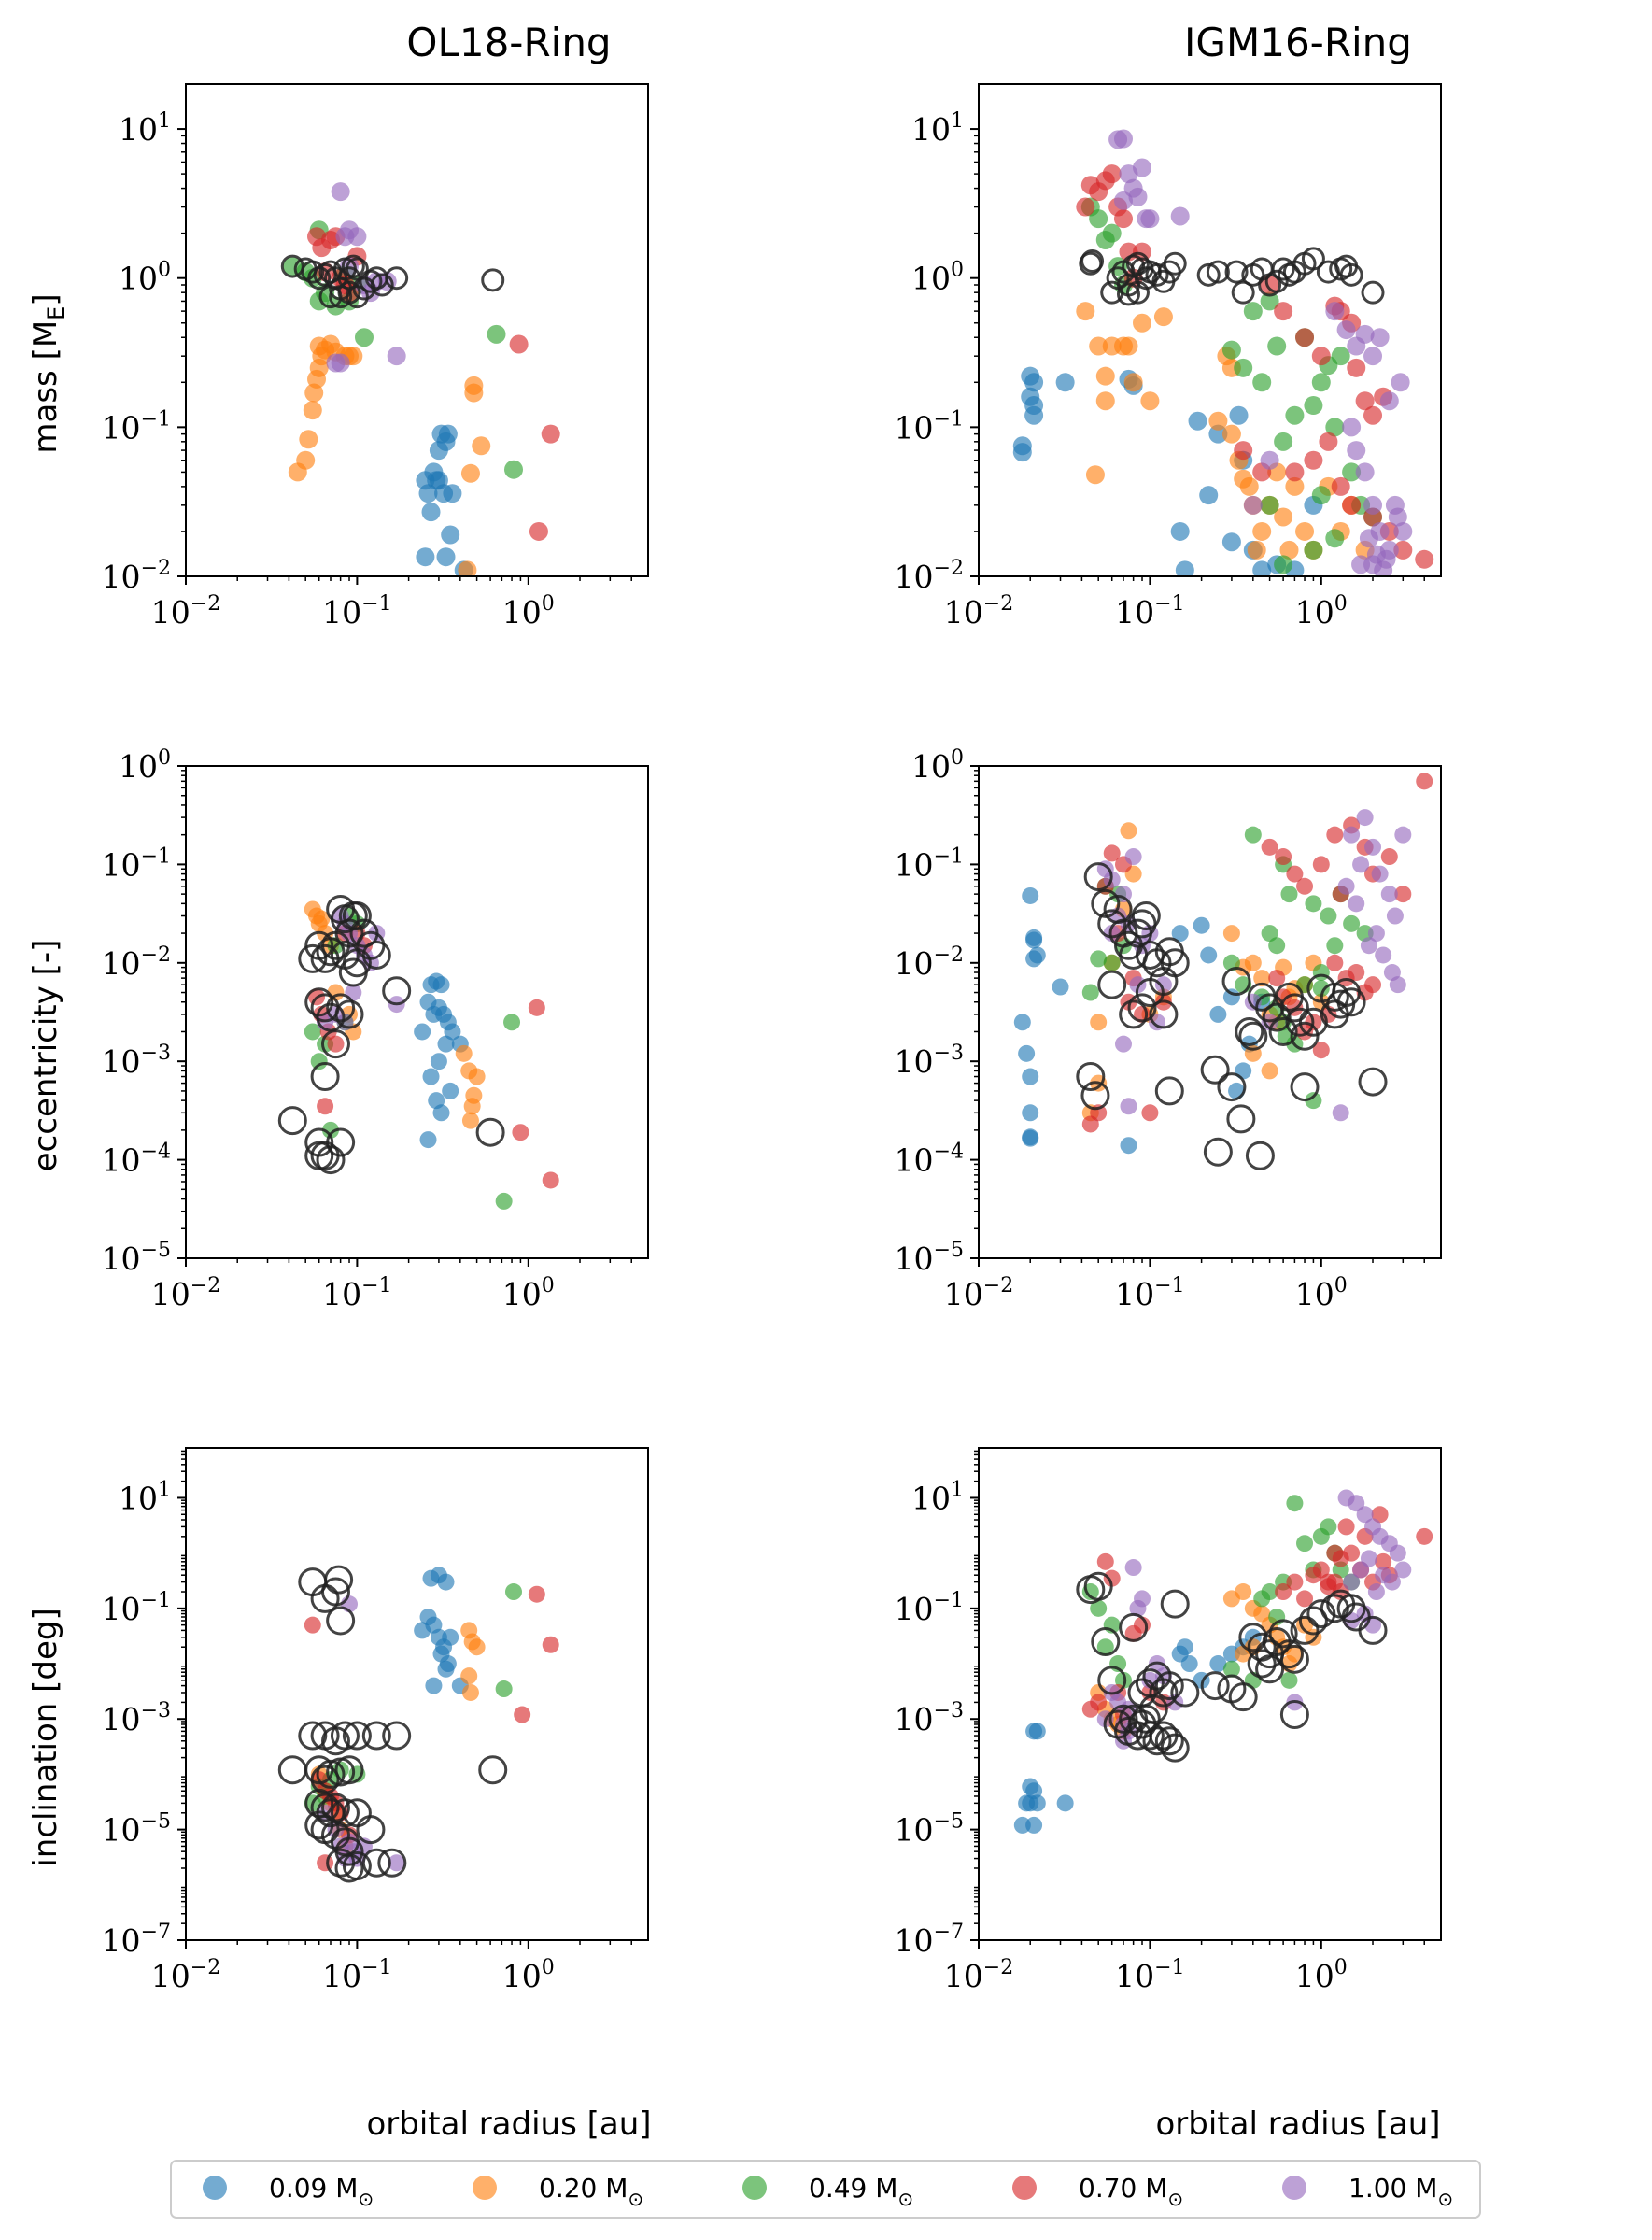  What do you see at coordinates (1149, 1293) in the screenshot?
I see `x-tick-label: 10⁻¹` at bounding box center [1149, 1293].